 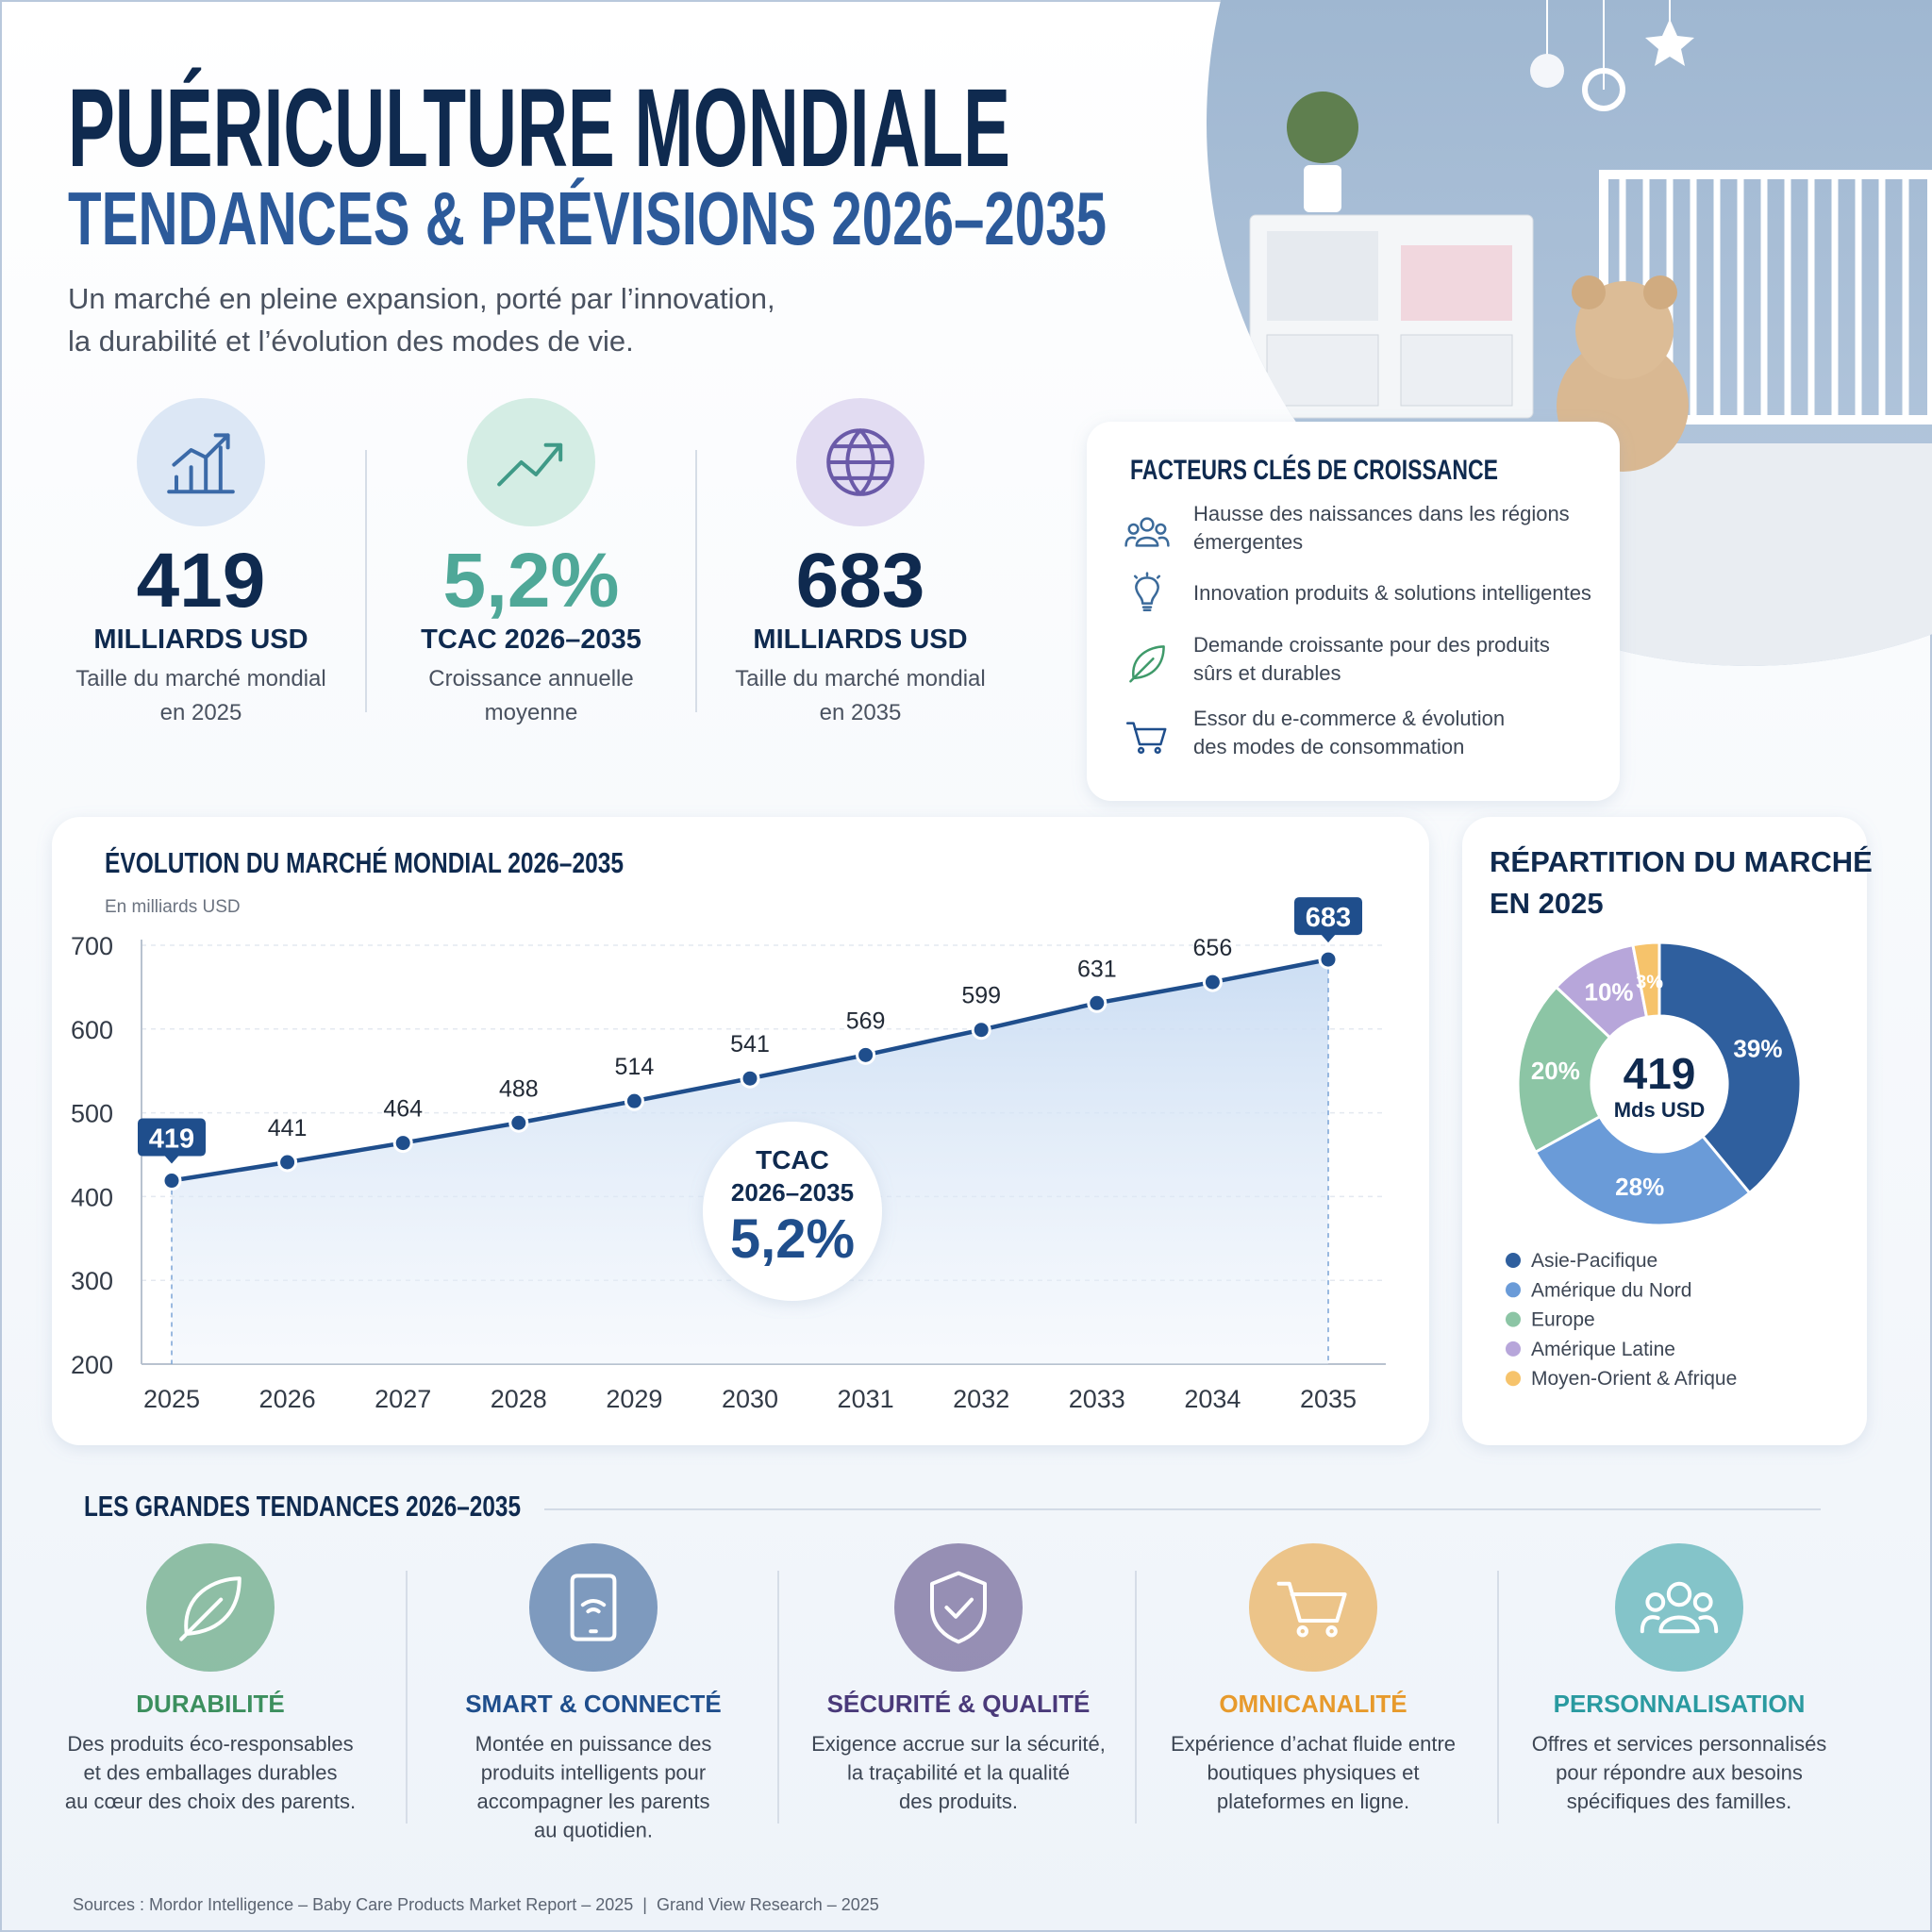 What do you see at coordinates (1322, 276) in the screenshot?
I see `photo-shelf-box` at bounding box center [1322, 276].